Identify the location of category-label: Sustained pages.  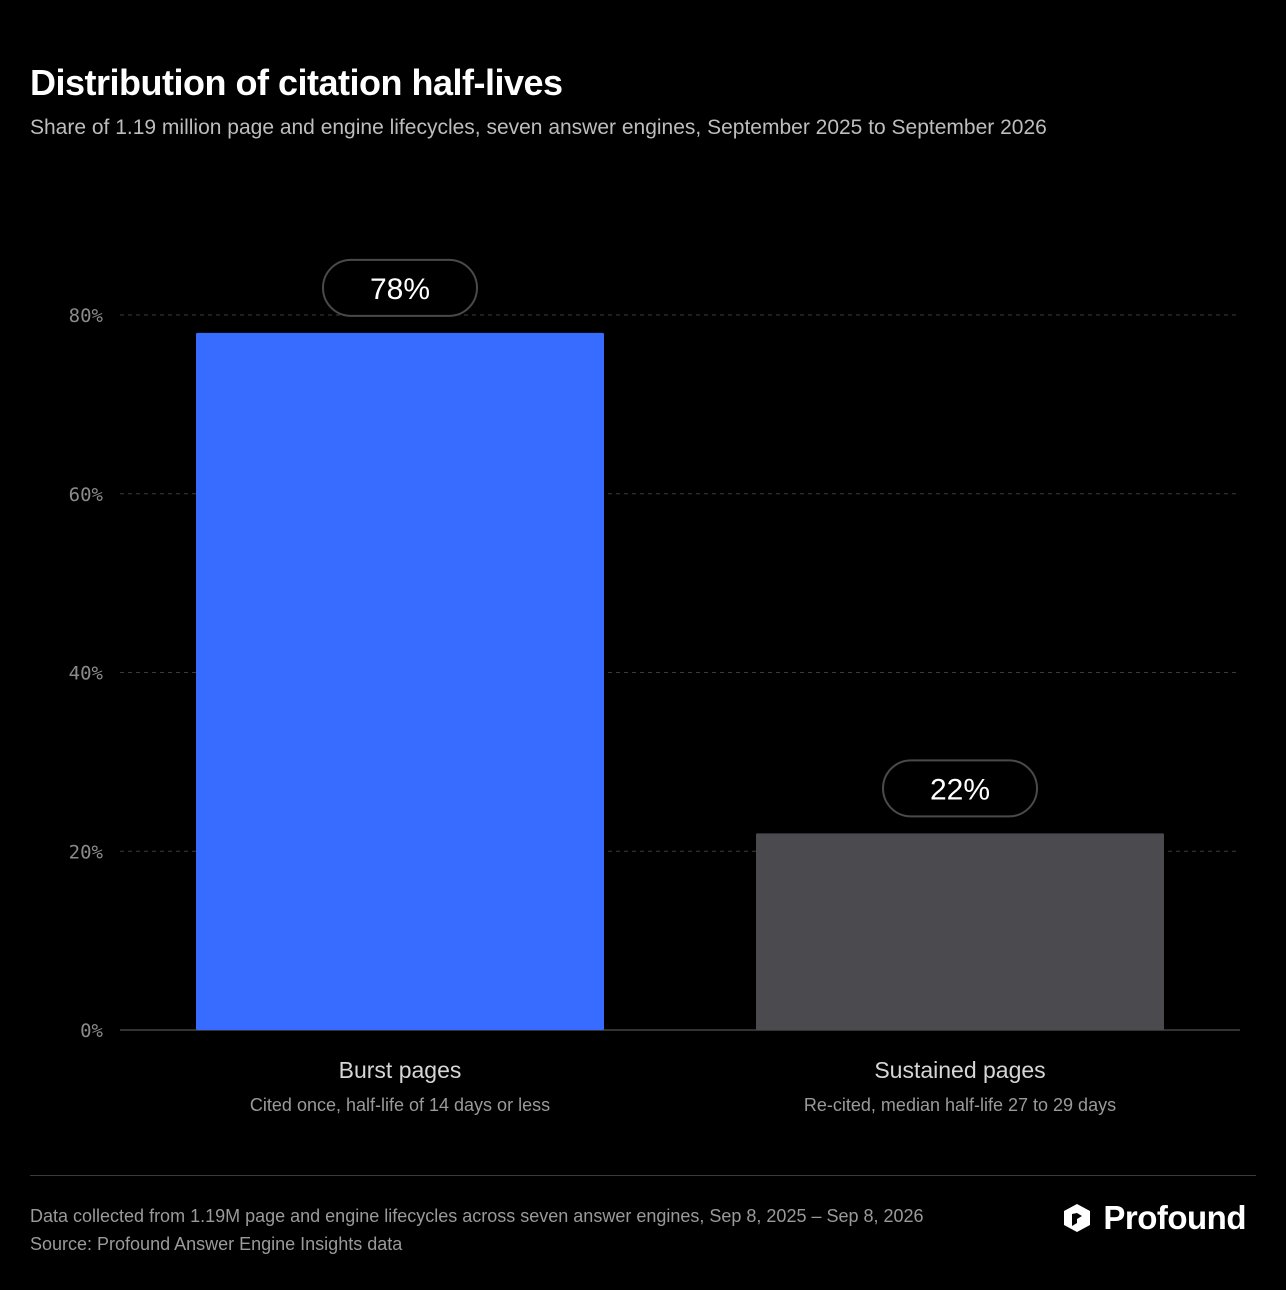
(959, 1070).